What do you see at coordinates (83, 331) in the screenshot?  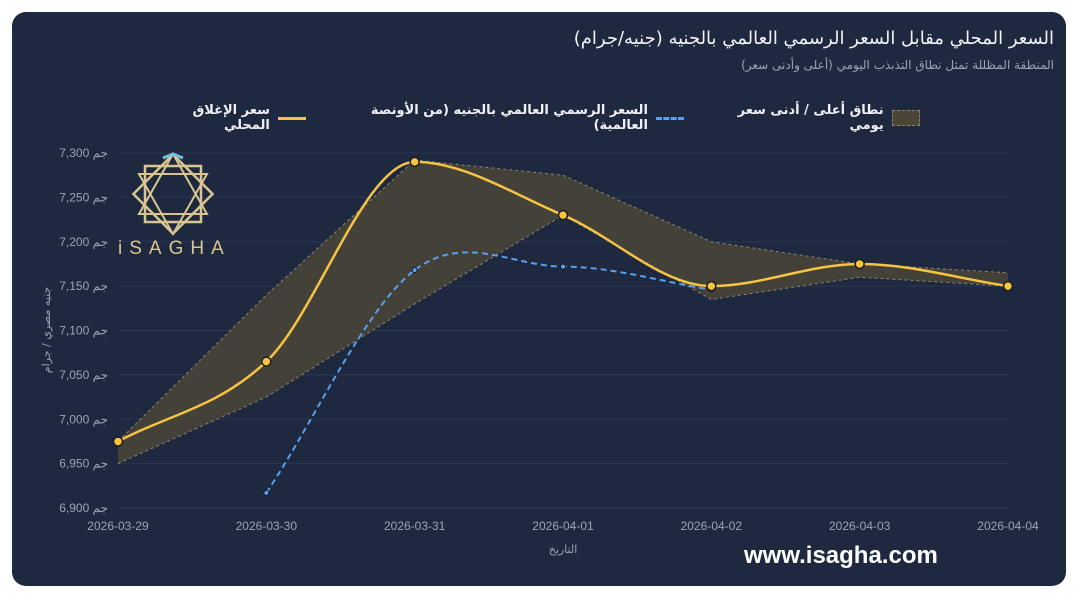 I see `y-tick-label: 7,100 جم` at bounding box center [83, 331].